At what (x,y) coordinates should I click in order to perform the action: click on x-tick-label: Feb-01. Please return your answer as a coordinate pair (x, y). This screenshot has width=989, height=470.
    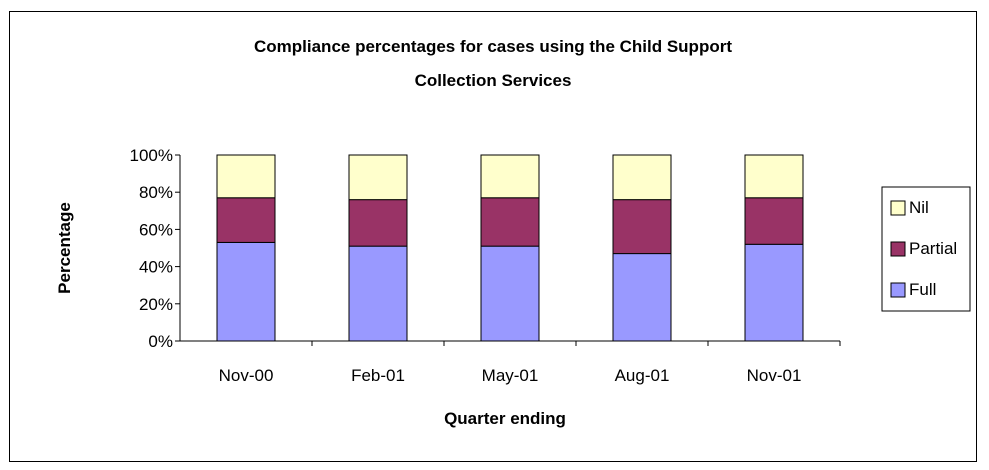
    Looking at the image, I should click on (378, 375).